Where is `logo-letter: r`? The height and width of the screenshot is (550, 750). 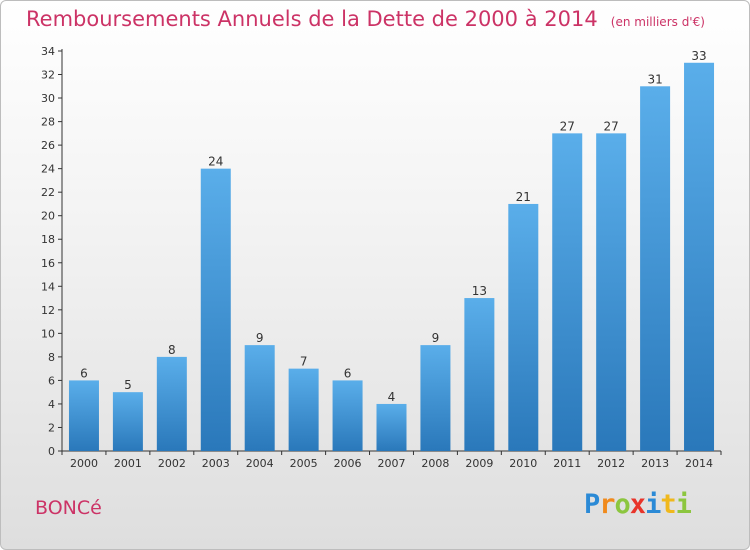 logo-letter: r is located at coordinates (607, 504).